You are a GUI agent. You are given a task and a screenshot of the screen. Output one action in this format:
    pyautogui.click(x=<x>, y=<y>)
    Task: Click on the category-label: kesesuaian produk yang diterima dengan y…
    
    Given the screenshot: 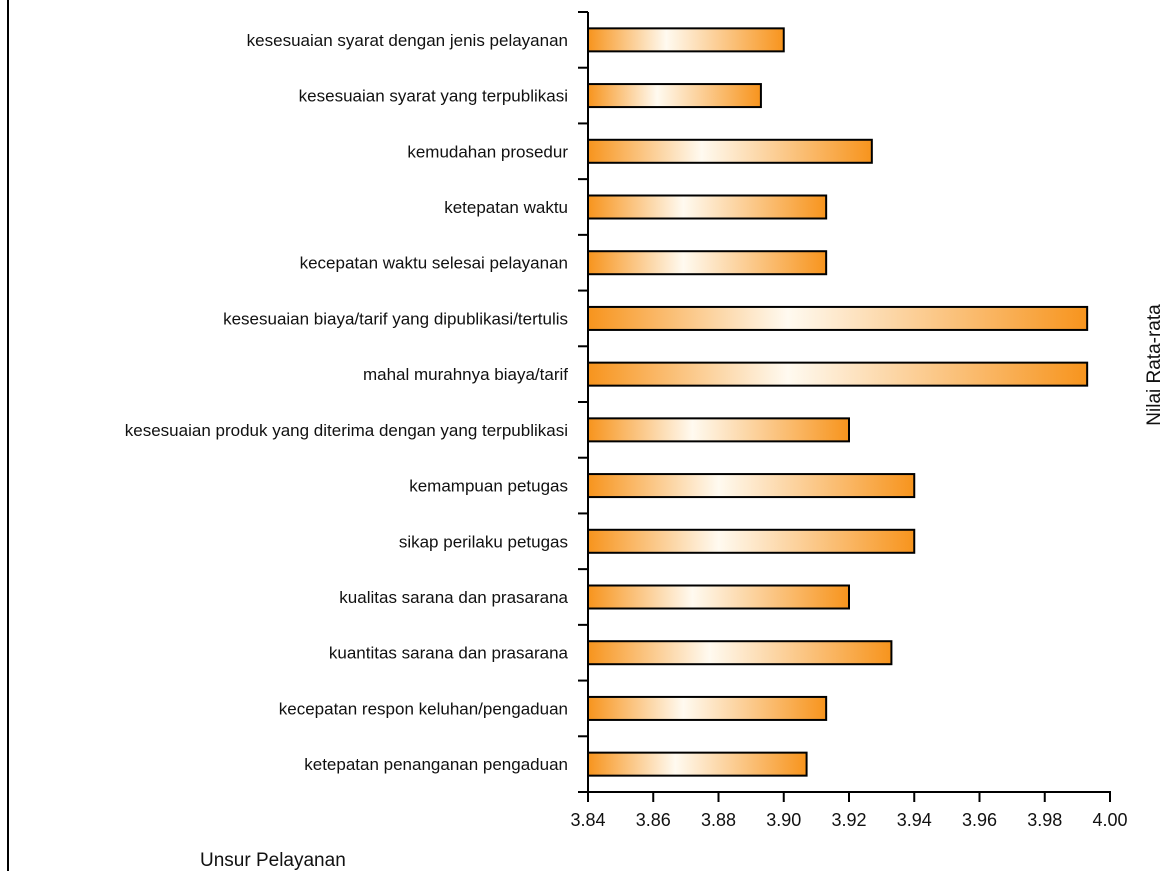 What is the action you would take?
    pyautogui.click(x=346, y=430)
    